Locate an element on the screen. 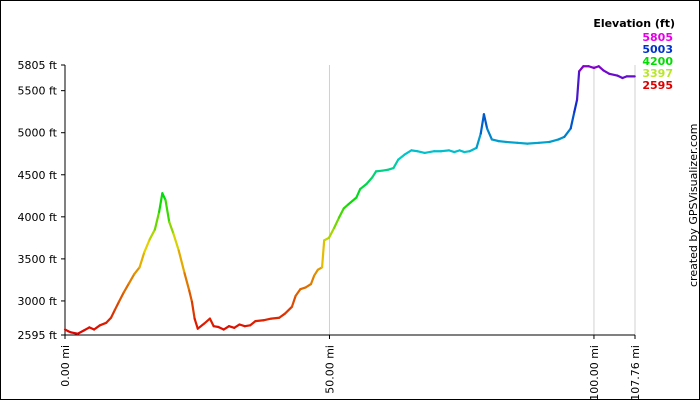 The height and width of the screenshot is (404, 700). x-ticks: 0.00 mi 50.00 mi 100.00 mi 107.76 mi is located at coordinates (350, 368).